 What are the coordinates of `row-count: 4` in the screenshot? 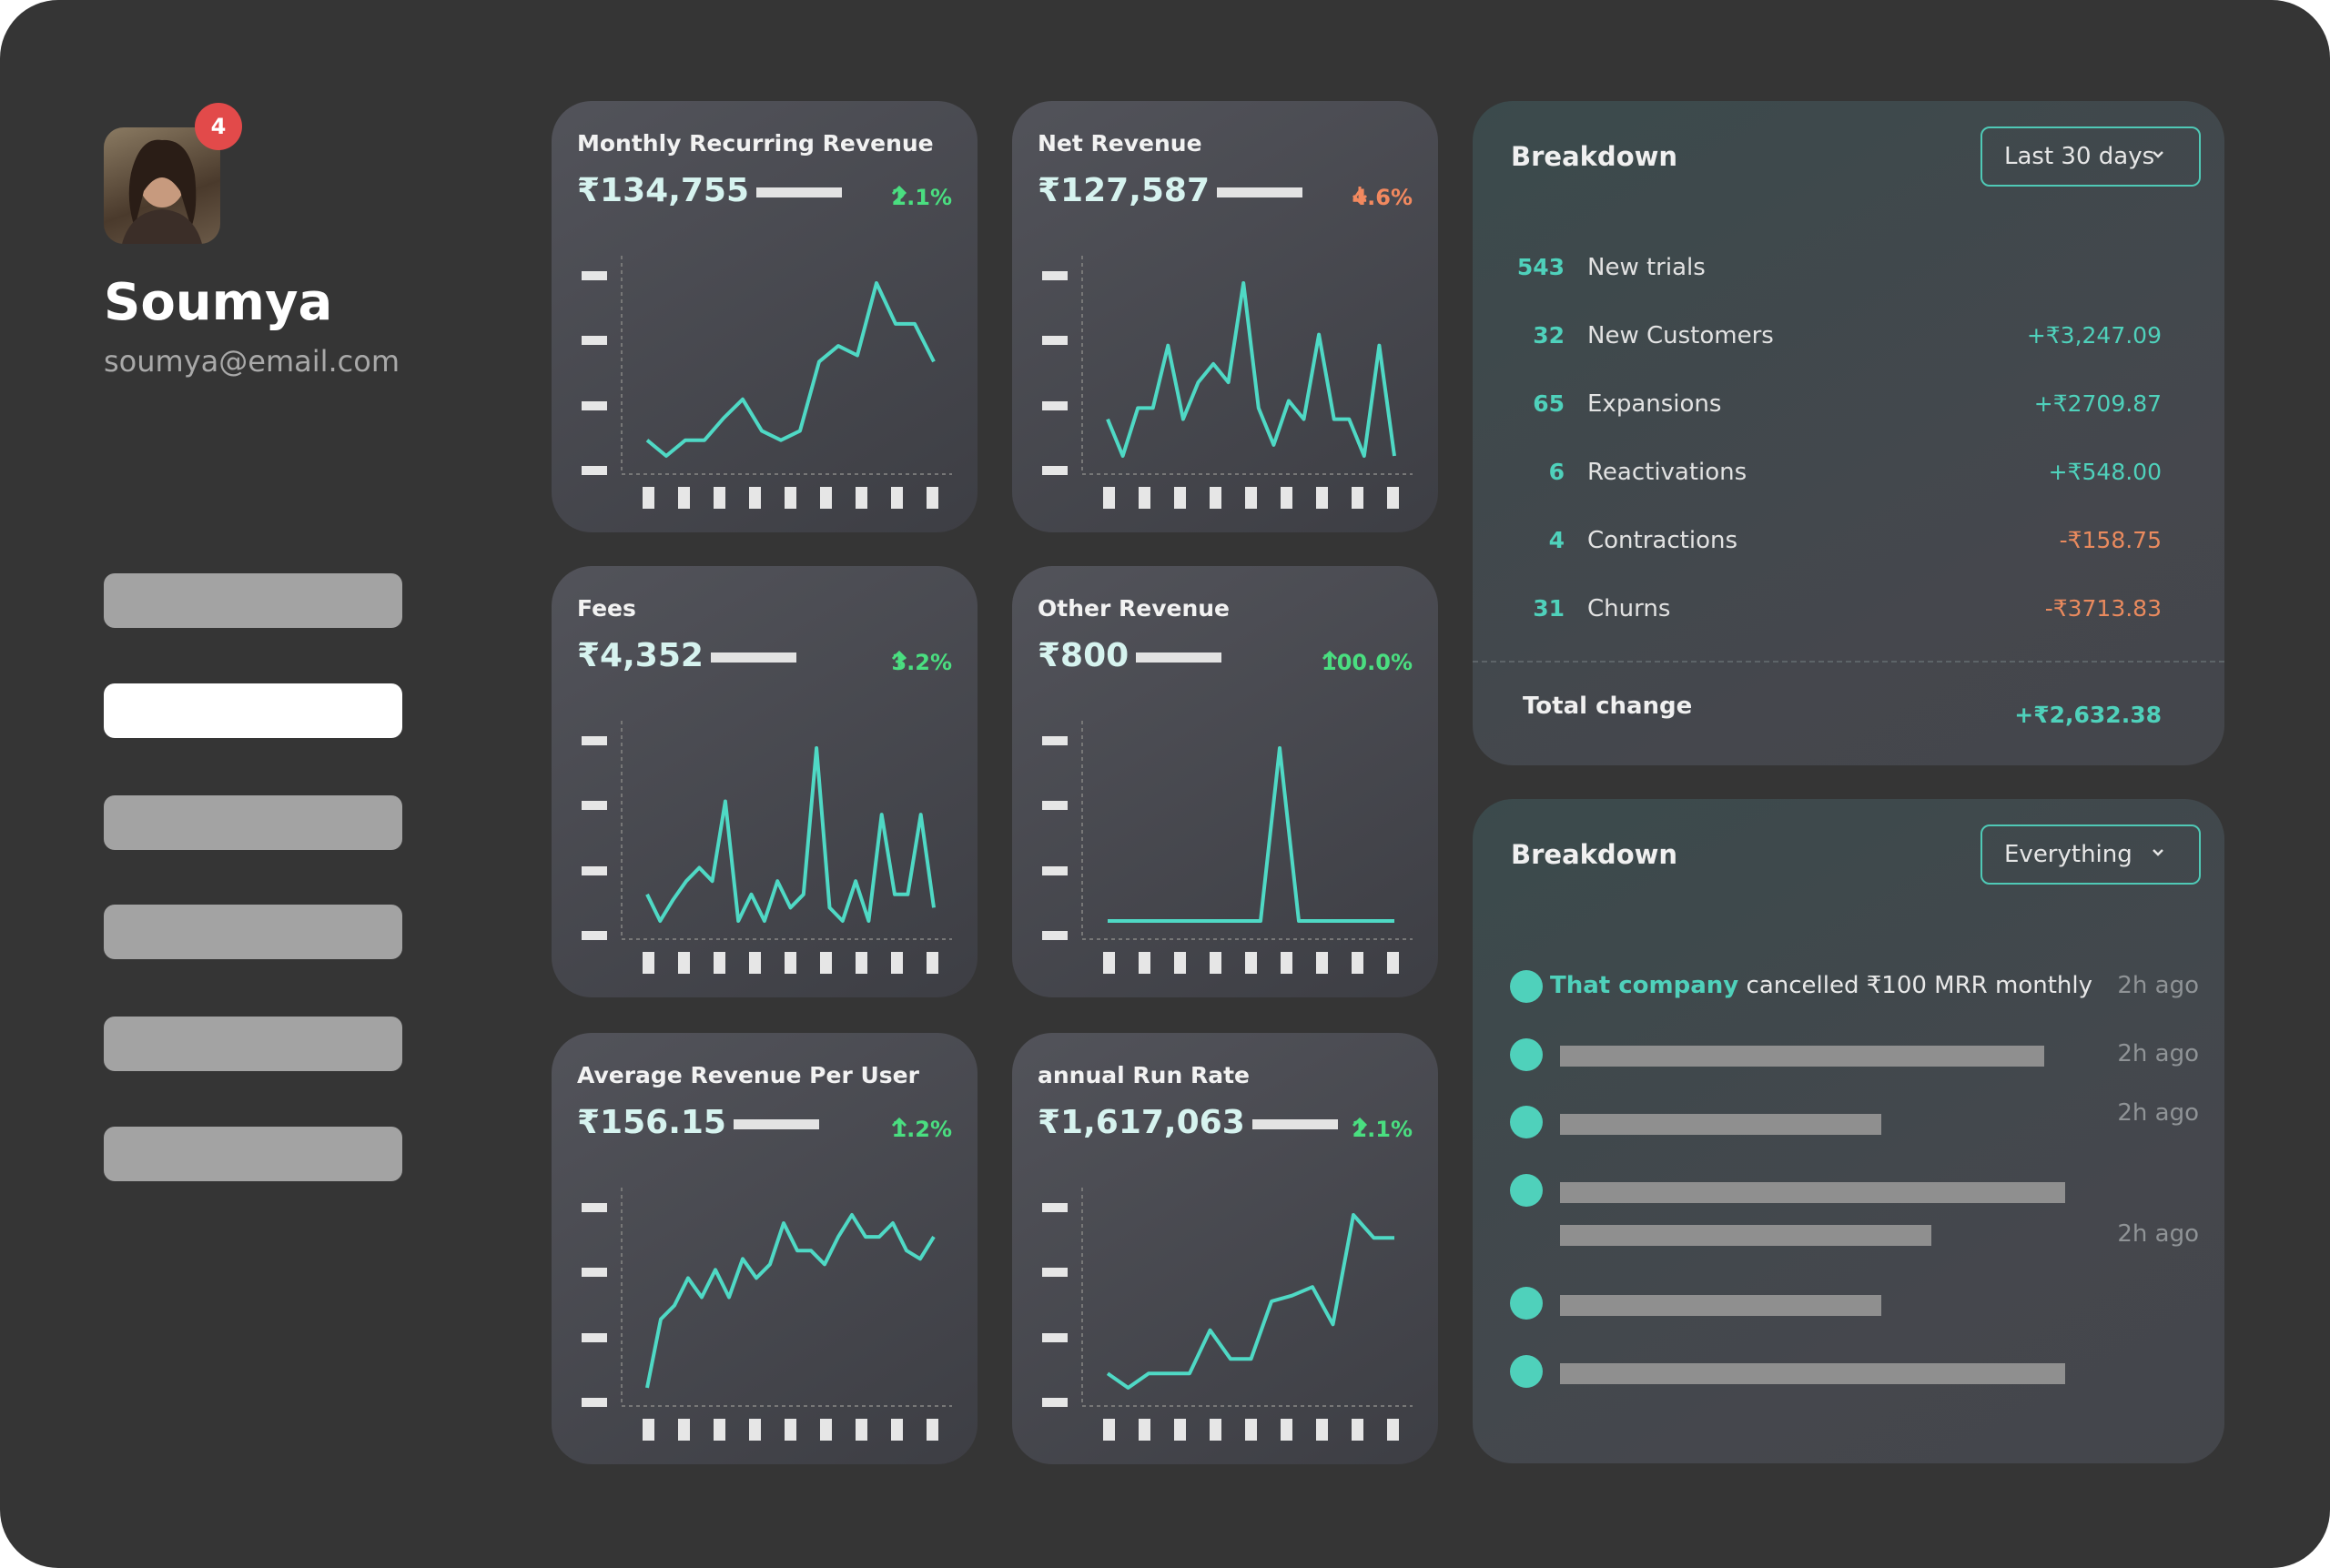 It's located at (1556, 540).